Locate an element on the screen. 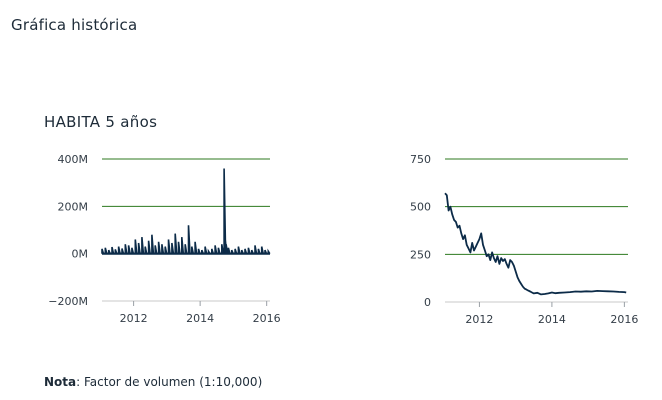 This screenshot has width=662, height=400. y-tick-label: −200M is located at coordinates (68, 301).